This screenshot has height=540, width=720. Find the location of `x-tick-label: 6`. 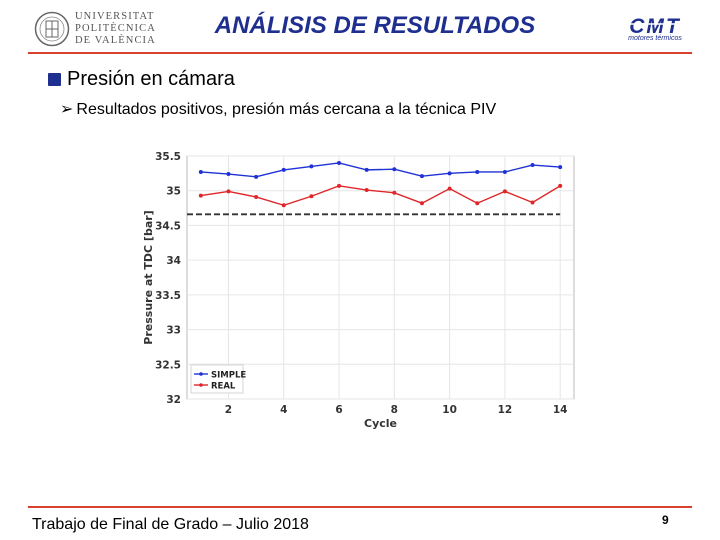

x-tick-label: 6 is located at coordinates (338, 410).